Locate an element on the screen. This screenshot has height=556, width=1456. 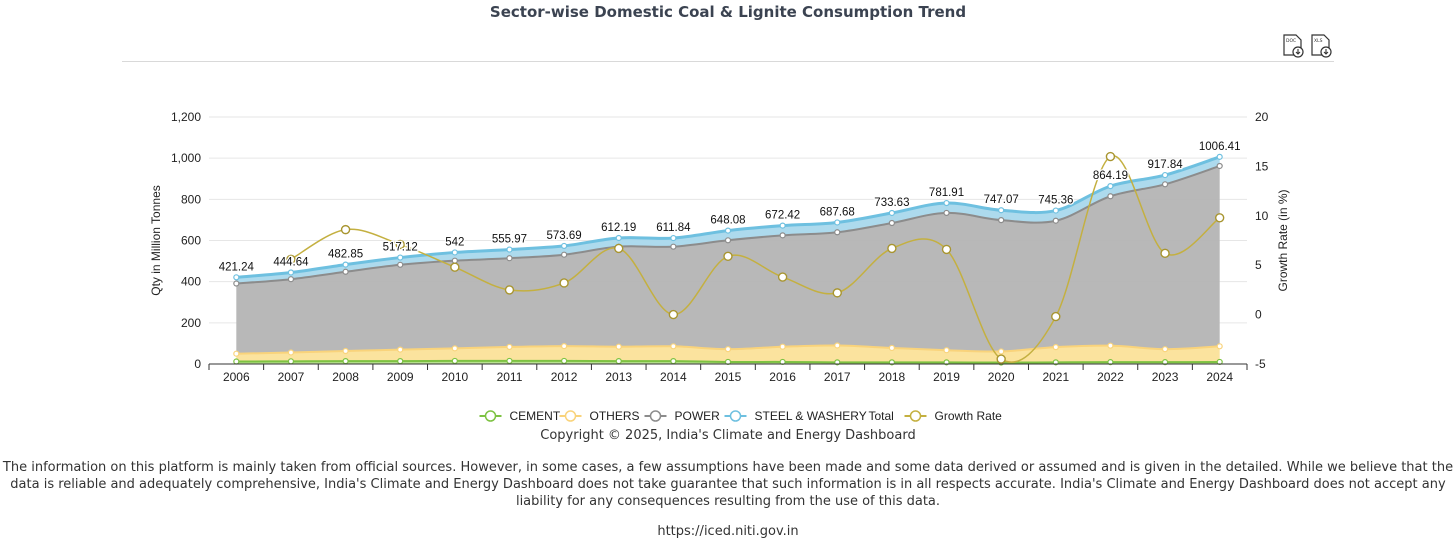
y2-axis-title: Growth Rate (in %) is located at coordinates (1283, 240).